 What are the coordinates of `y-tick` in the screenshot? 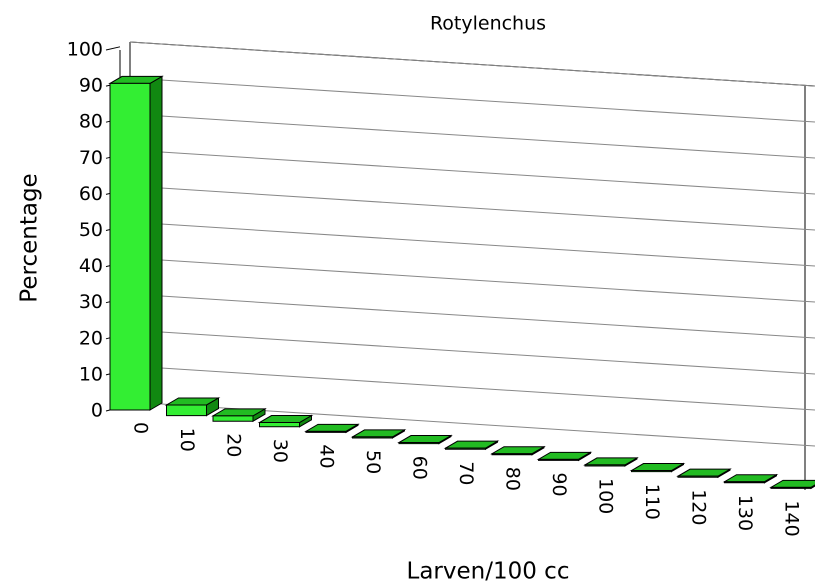 It's located at (113, 48).